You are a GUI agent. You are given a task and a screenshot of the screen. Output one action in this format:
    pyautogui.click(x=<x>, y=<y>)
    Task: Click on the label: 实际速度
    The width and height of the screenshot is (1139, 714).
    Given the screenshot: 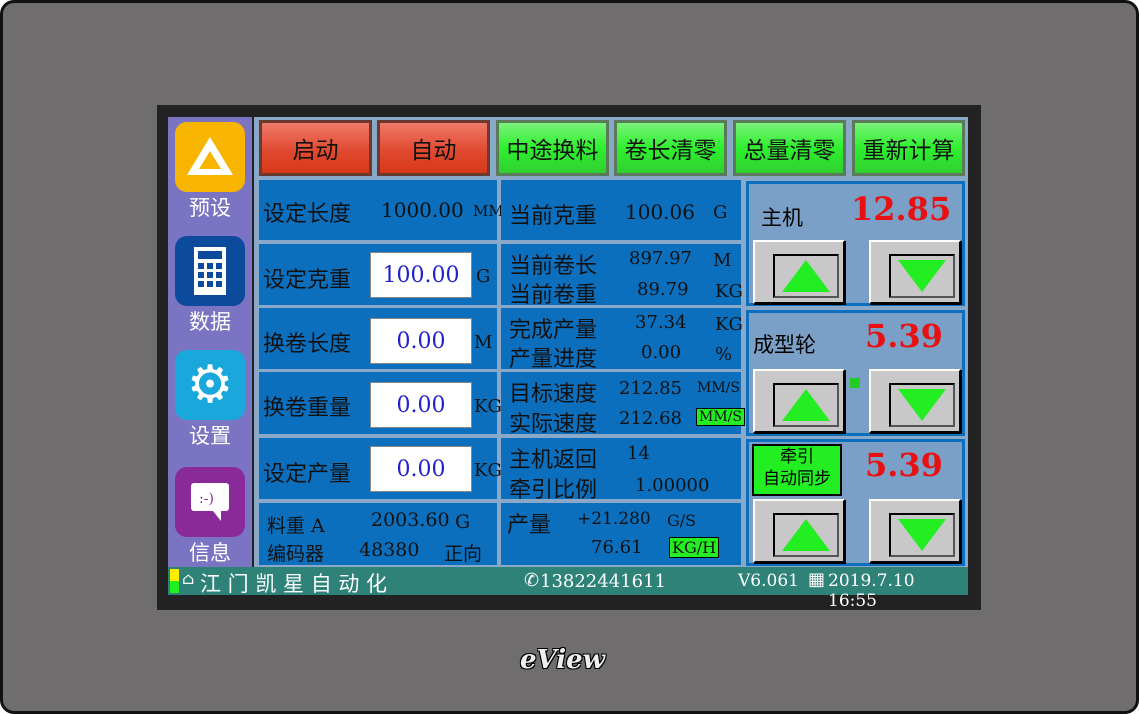 What is the action you would take?
    pyautogui.click(x=553, y=424)
    